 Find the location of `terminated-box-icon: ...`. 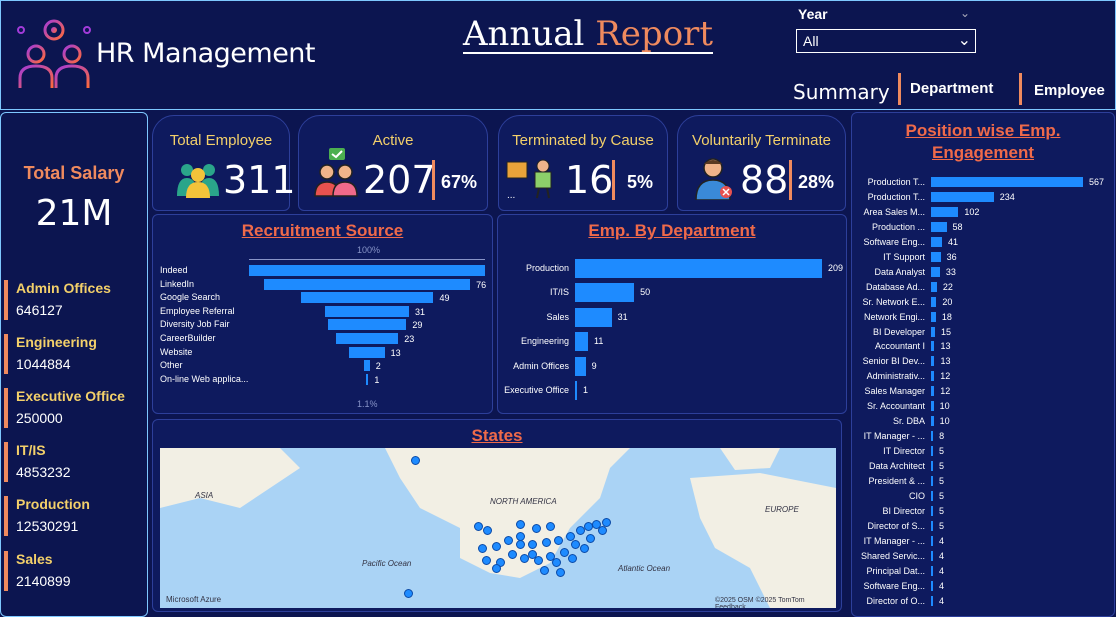

terminated-box-icon: ... is located at coordinates (529, 179).